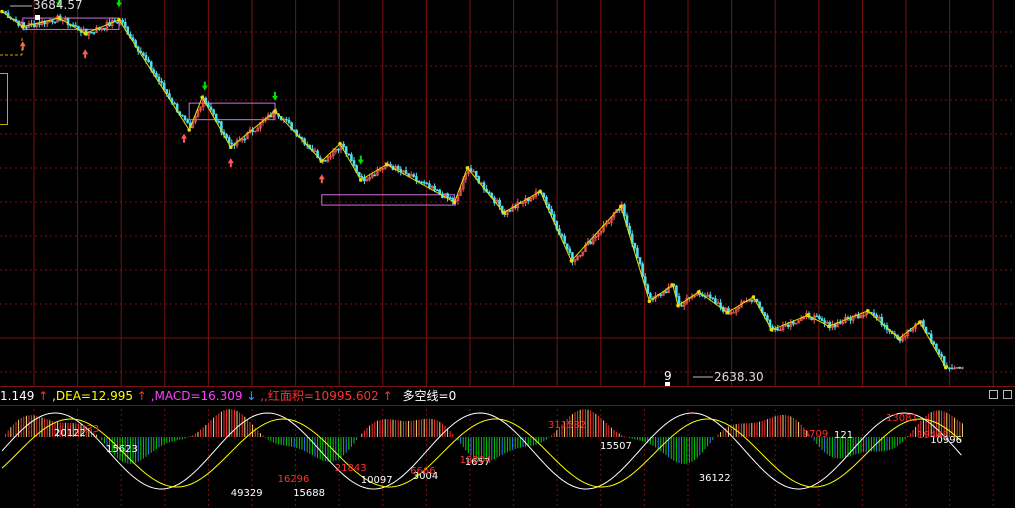  What do you see at coordinates (667, 384) in the screenshot?
I see `low-marker` at bounding box center [667, 384].